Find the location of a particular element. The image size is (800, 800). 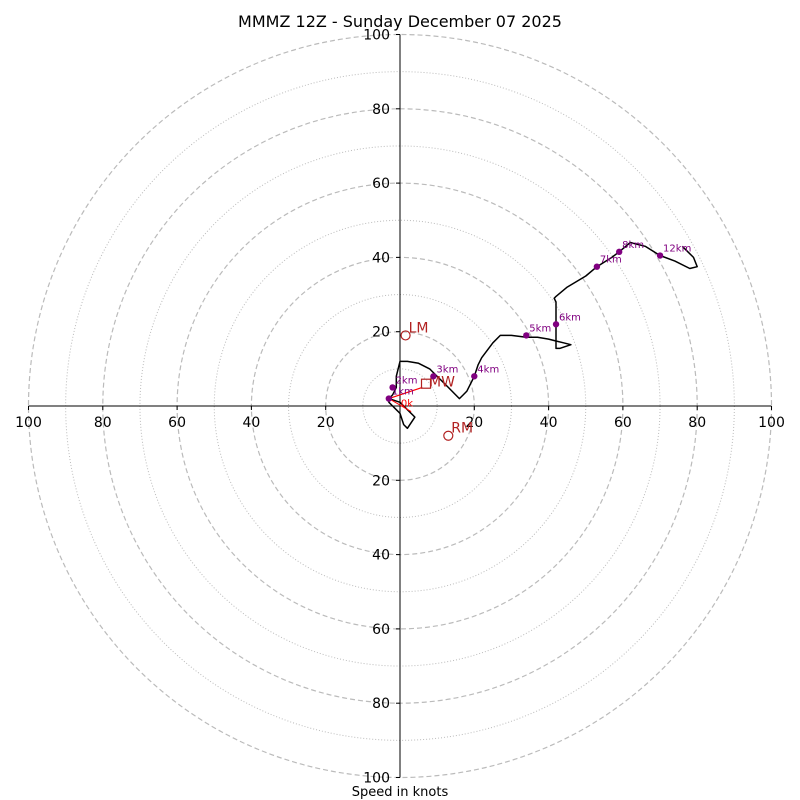

mean-wind-label: MW is located at coordinates (442, 383).